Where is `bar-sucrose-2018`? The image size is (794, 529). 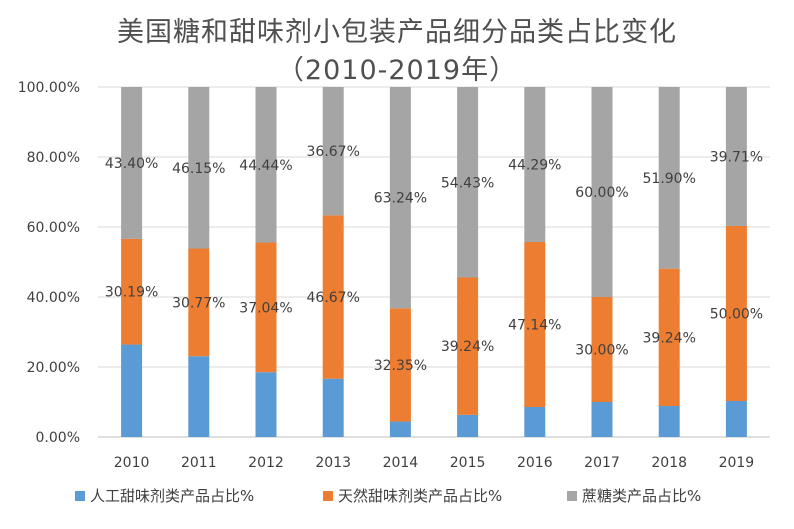
bar-sucrose-2018 is located at coordinates (669, 178).